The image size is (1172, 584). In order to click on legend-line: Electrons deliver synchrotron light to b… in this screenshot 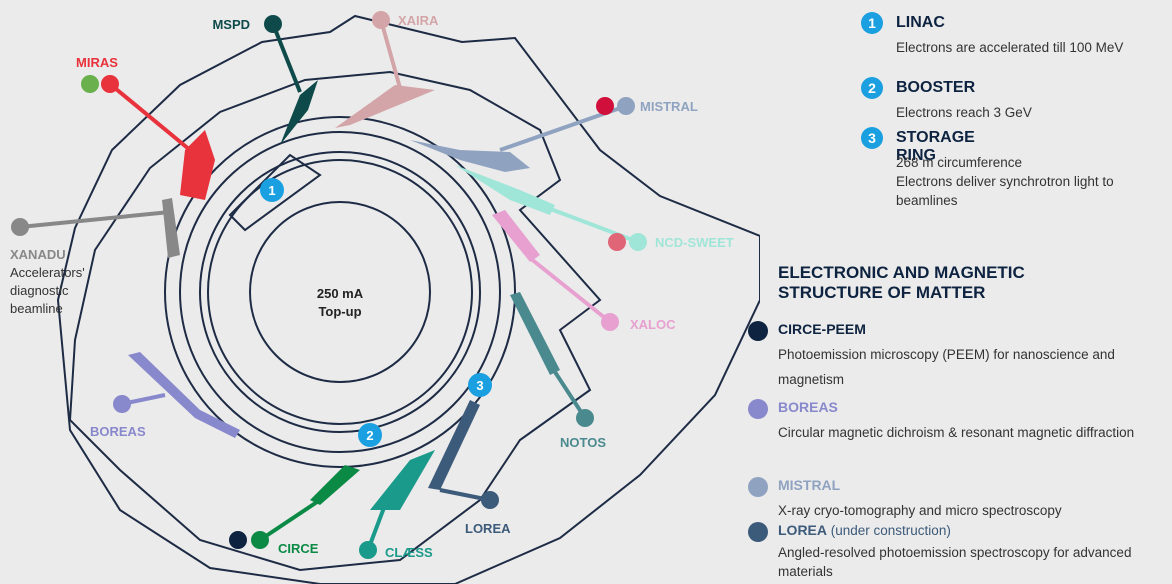, I will do `click(1005, 191)`.